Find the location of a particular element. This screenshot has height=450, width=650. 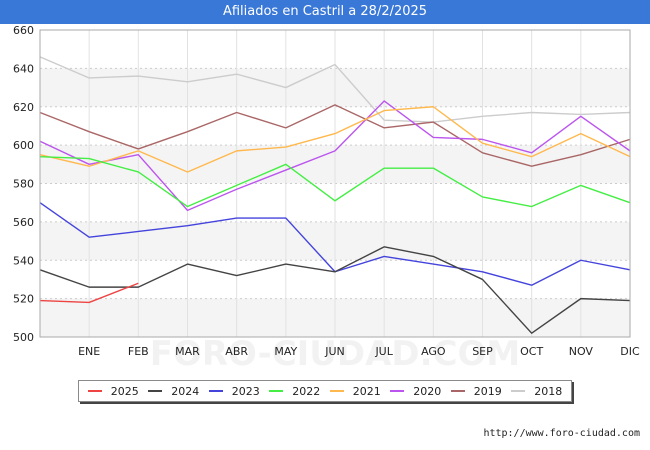

legend-item-2020: 2020 is located at coordinates (415, 391).